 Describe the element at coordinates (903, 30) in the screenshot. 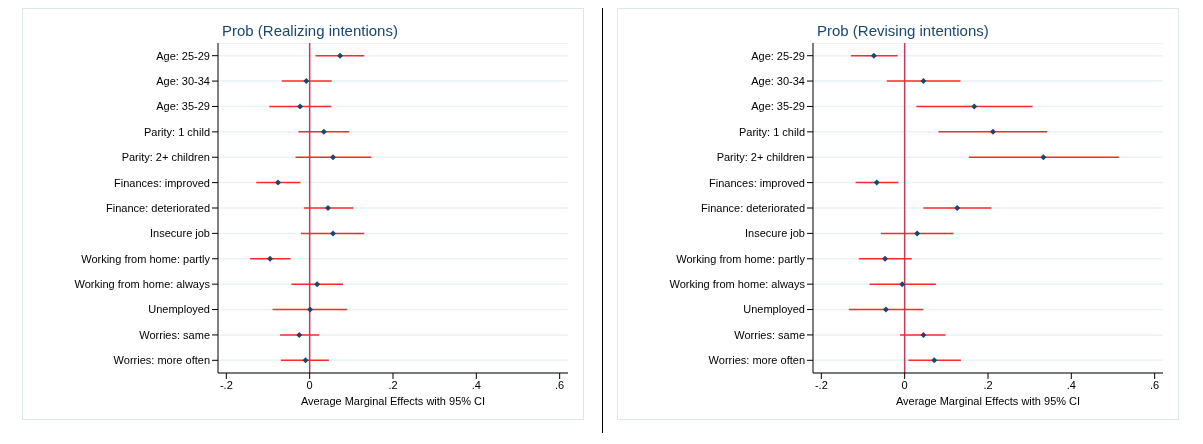

I see `chart-title: Prob (Revising intentions)` at that location.